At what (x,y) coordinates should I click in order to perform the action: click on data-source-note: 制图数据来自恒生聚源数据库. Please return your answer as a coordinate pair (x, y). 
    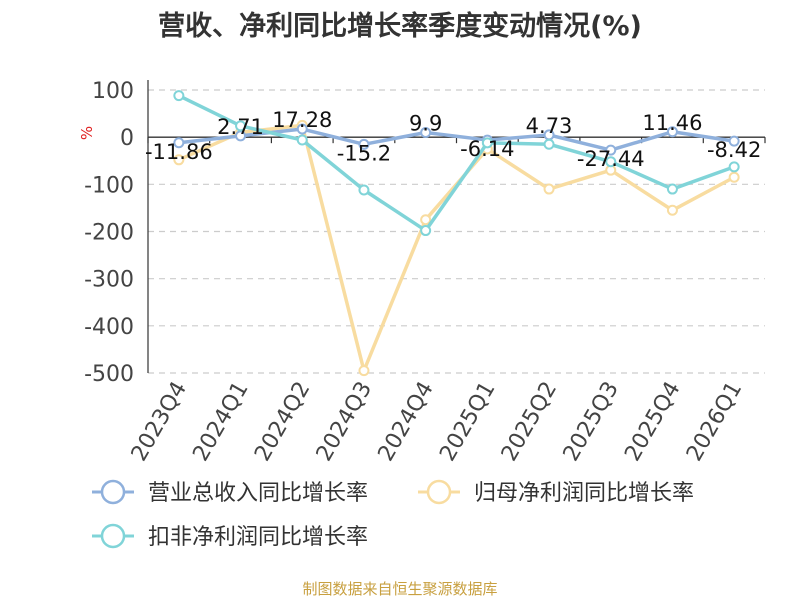
    Looking at the image, I should click on (400, 589).